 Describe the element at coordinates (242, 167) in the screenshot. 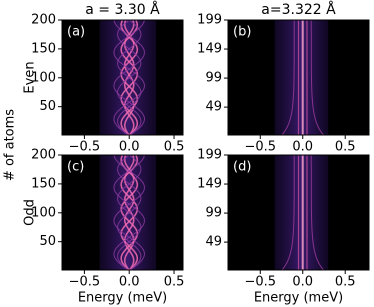

I see `panel-label: (d)` at that location.